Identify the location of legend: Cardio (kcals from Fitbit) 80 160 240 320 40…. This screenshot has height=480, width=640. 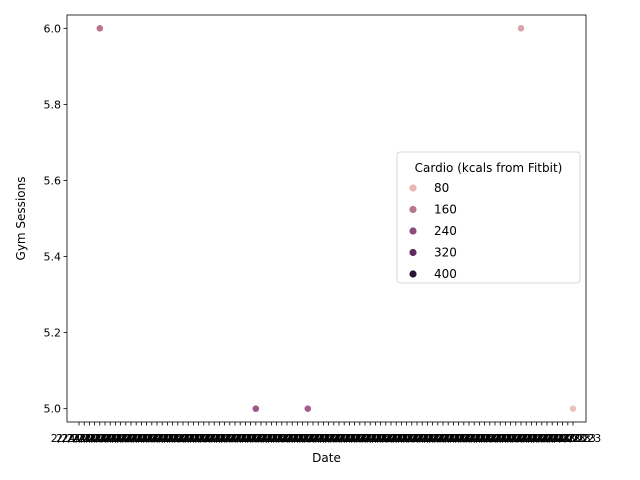
(488, 217).